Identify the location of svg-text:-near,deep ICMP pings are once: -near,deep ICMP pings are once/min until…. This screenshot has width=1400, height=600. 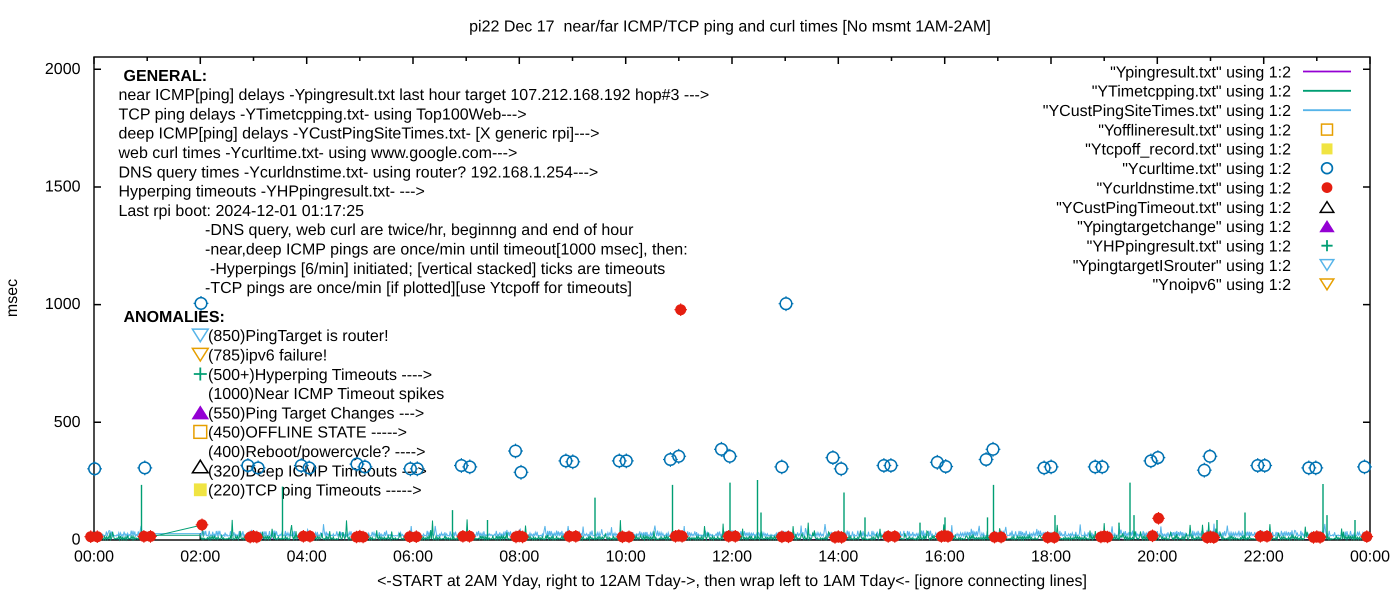
(446, 250).